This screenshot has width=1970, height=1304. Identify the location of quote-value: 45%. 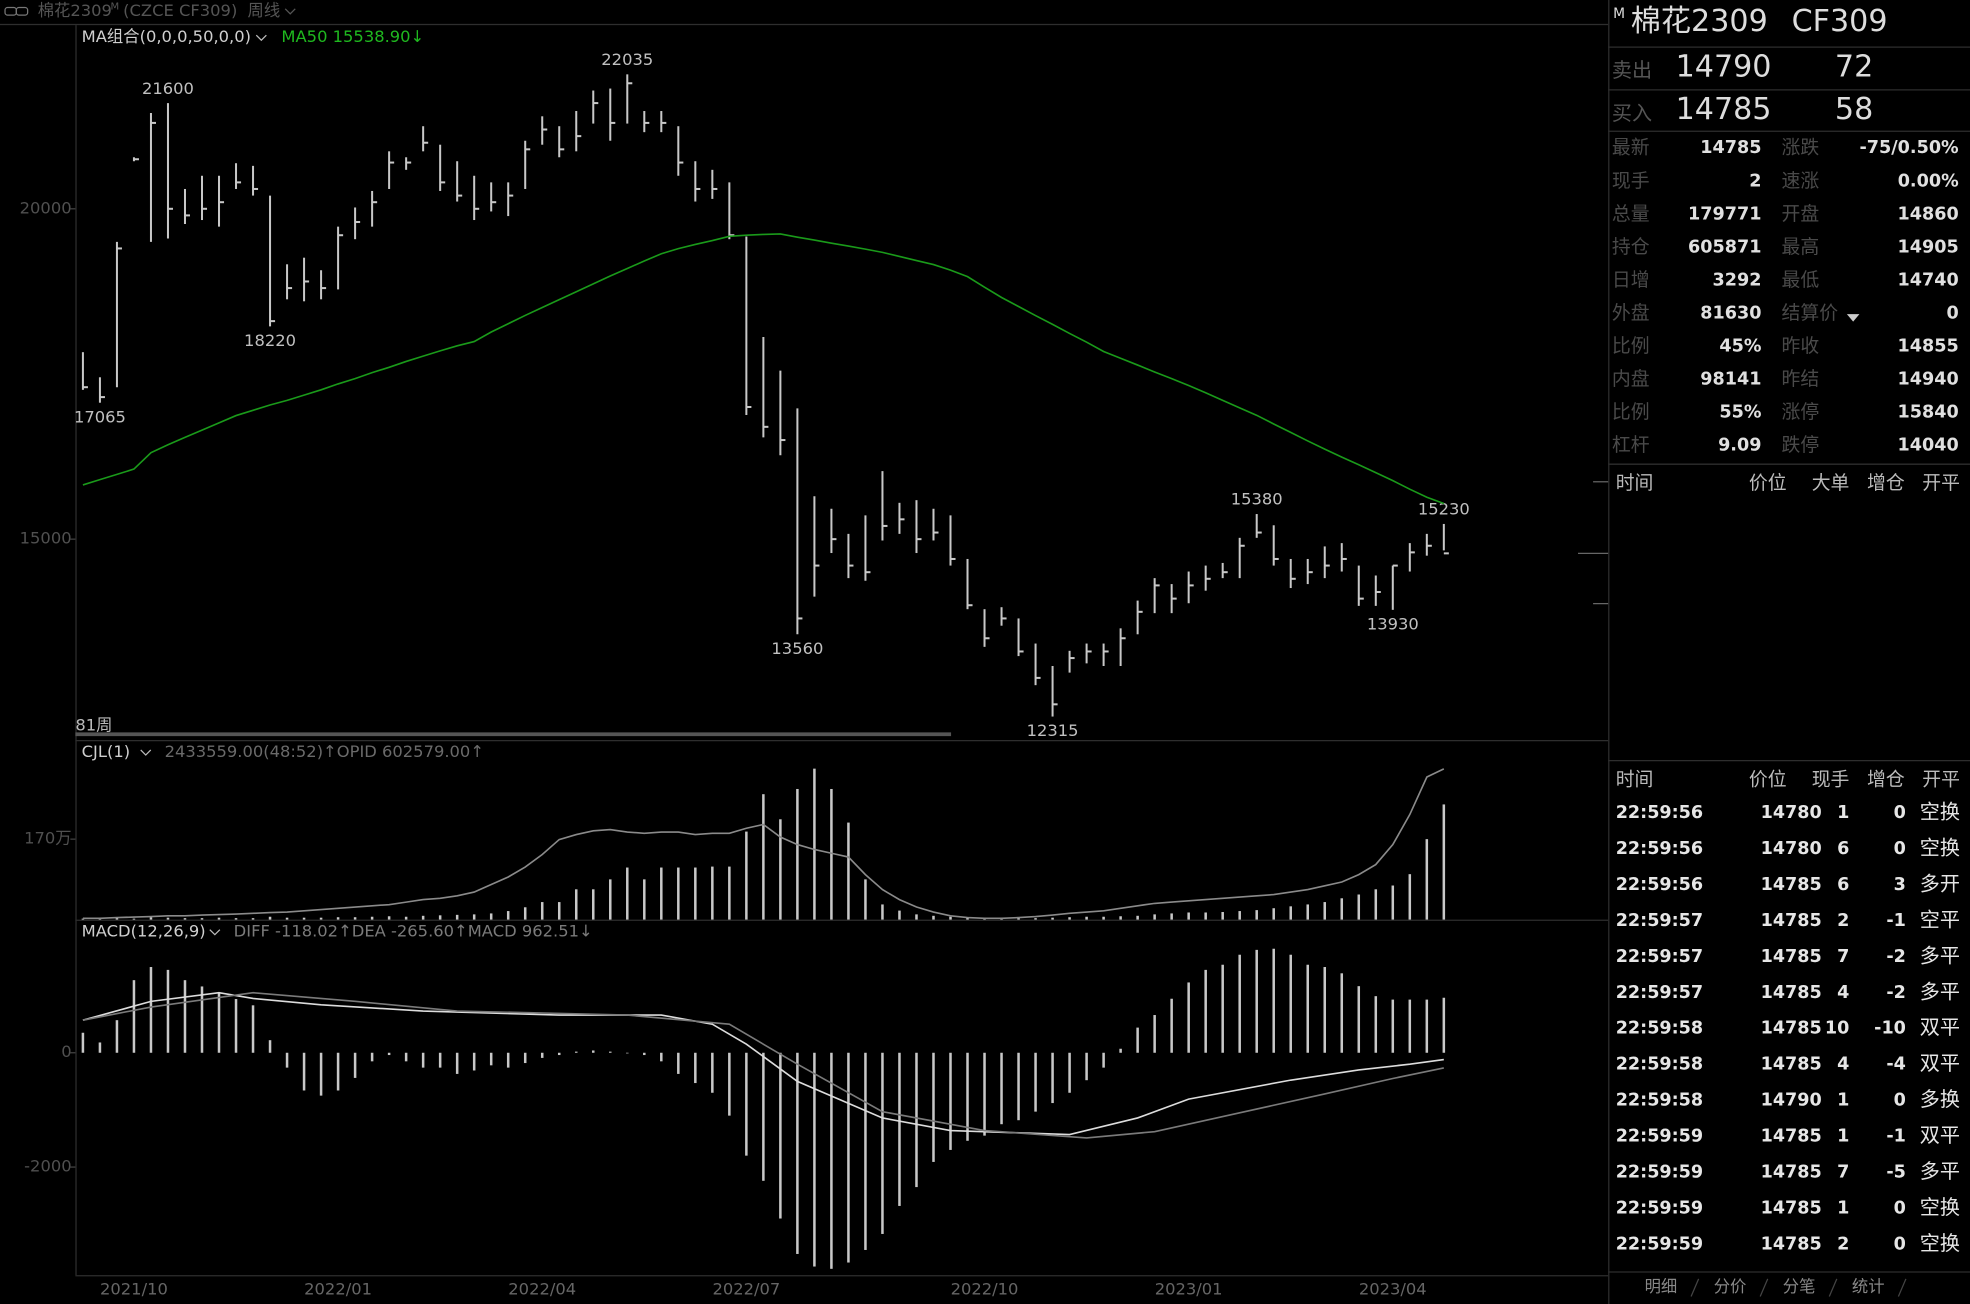
(1740, 346).